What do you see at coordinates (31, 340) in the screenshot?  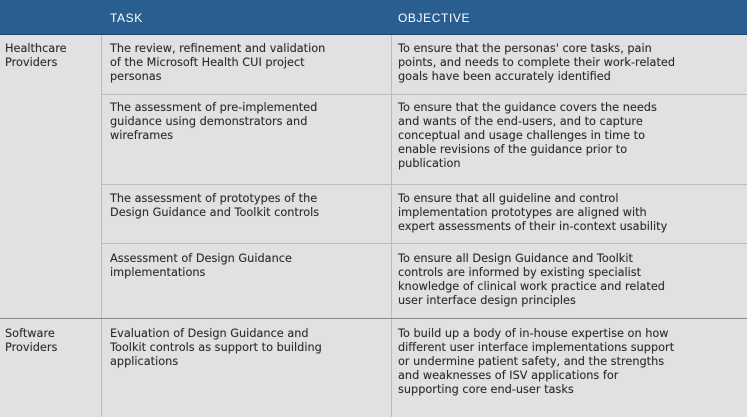 I see `group-label-software: Software Providers` at bounding box center [31, 340].